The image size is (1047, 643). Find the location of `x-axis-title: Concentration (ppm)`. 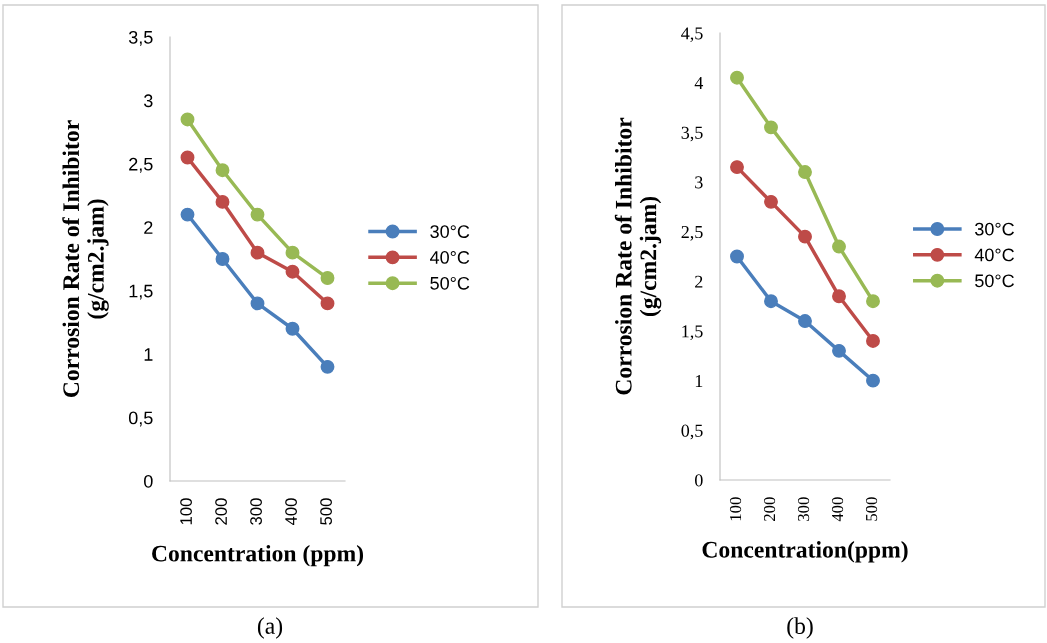

x-axis-title: Concentration (ppm) is located at coordinates (258, 555).